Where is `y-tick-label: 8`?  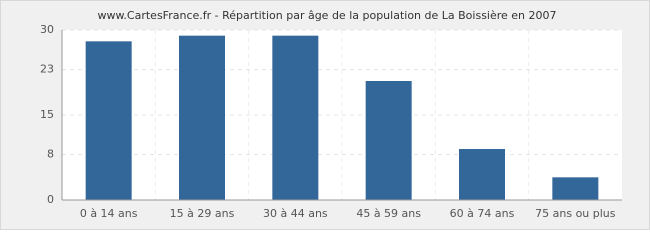
y-tick-label: 8 is located at coordinates (50, 154).